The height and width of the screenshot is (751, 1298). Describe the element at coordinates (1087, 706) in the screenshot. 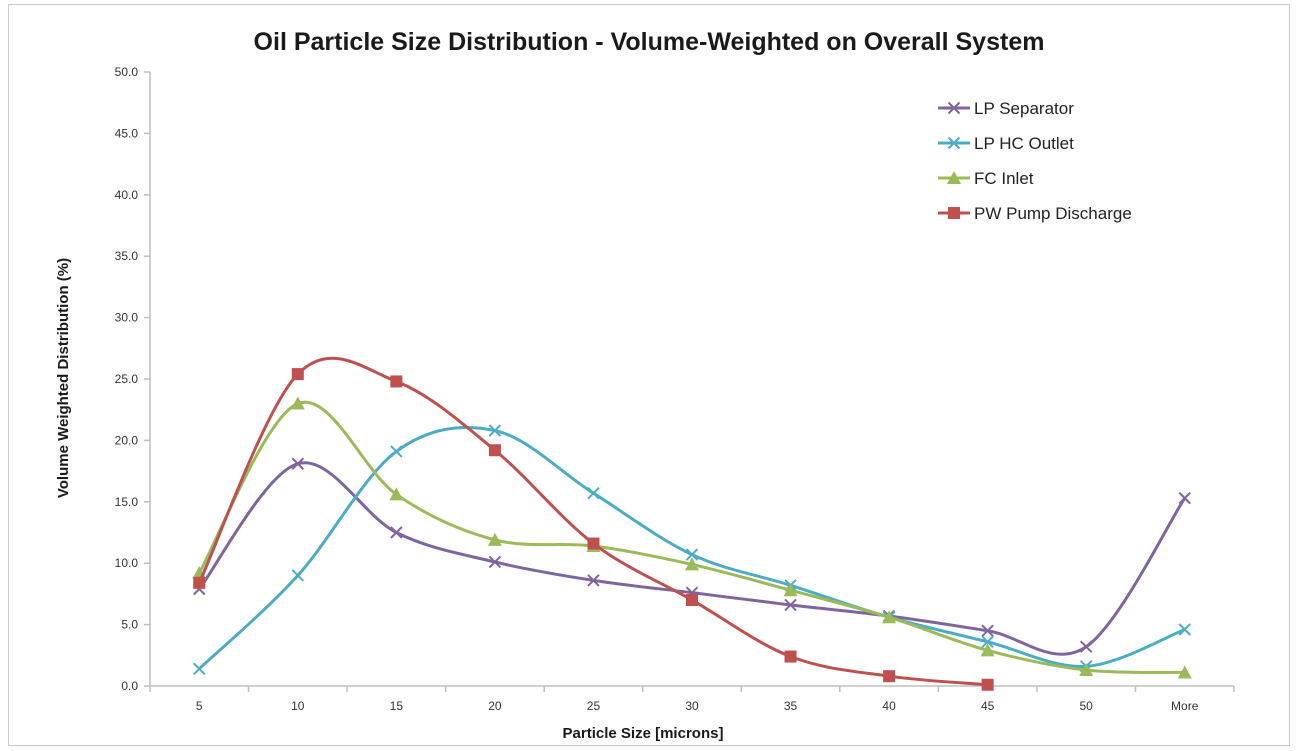

I see `x-tick-label: 50` at that location.